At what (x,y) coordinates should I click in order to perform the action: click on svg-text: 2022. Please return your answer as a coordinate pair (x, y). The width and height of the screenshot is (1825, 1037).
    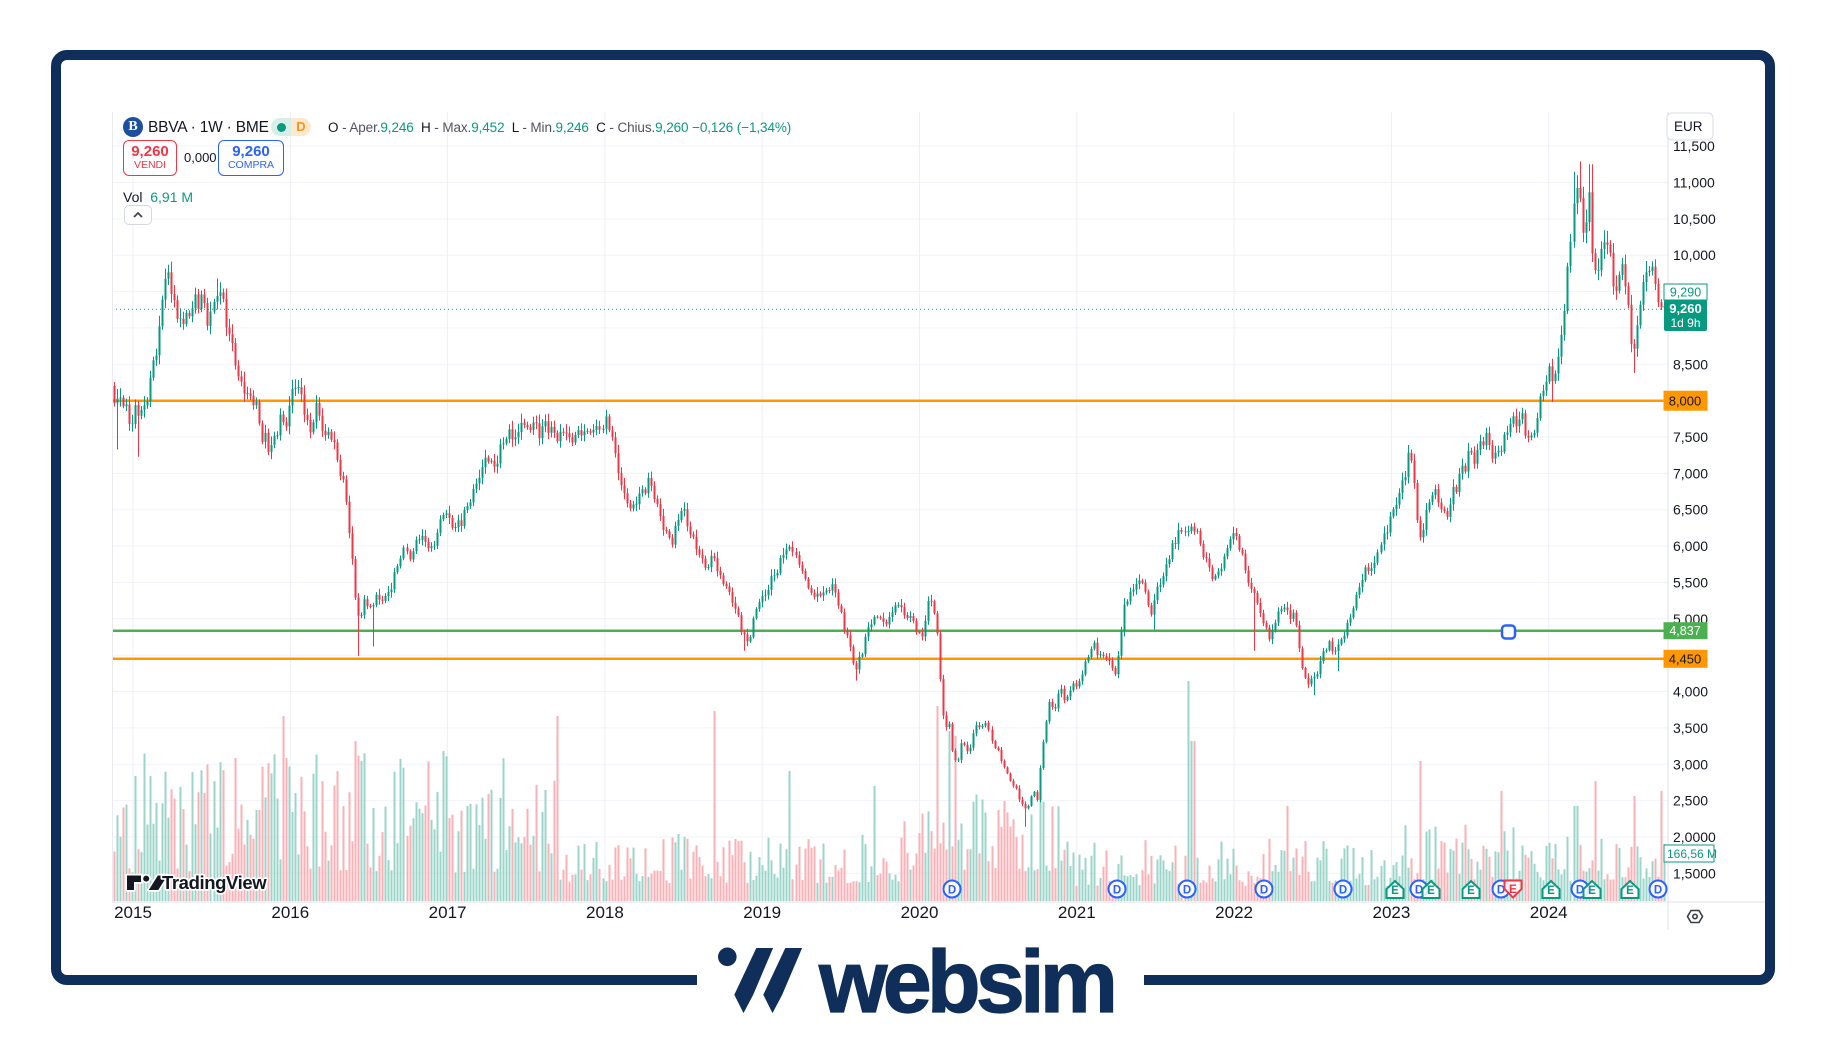
    Looking at the image, I should click on (1234, 912).